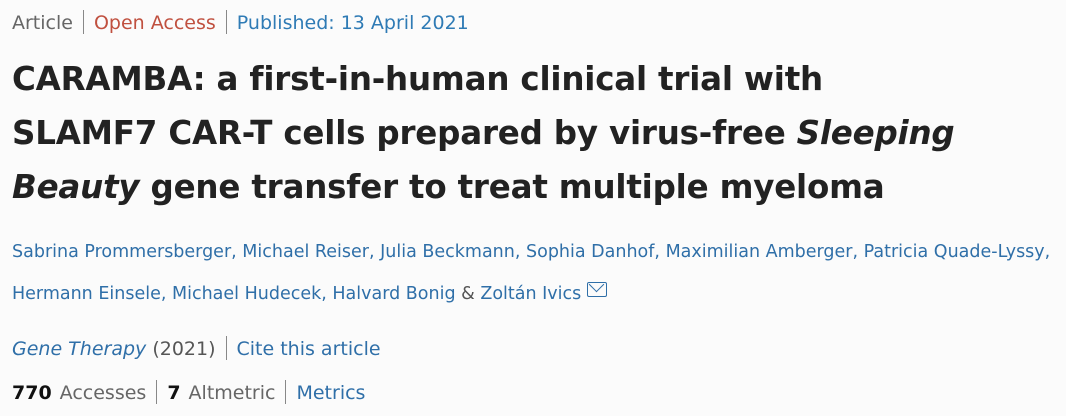  What do you see at coordinates (122, 252) in the screenshot?
I see `author-link: Sabrina Prommersberger` at bounding box center [122, 252].